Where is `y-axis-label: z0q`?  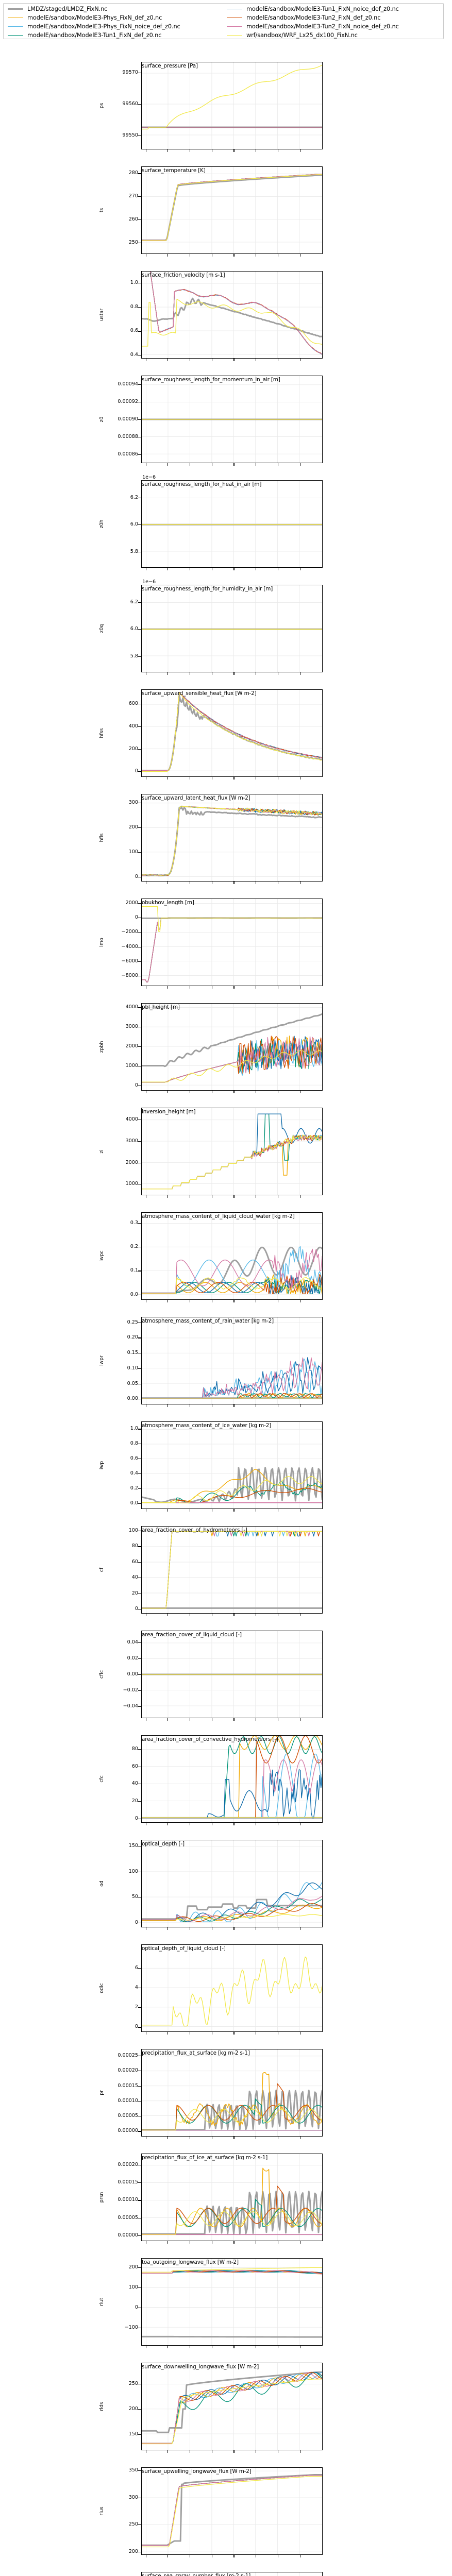
y-axis-label: z0q is located at coordinates (102, 628).